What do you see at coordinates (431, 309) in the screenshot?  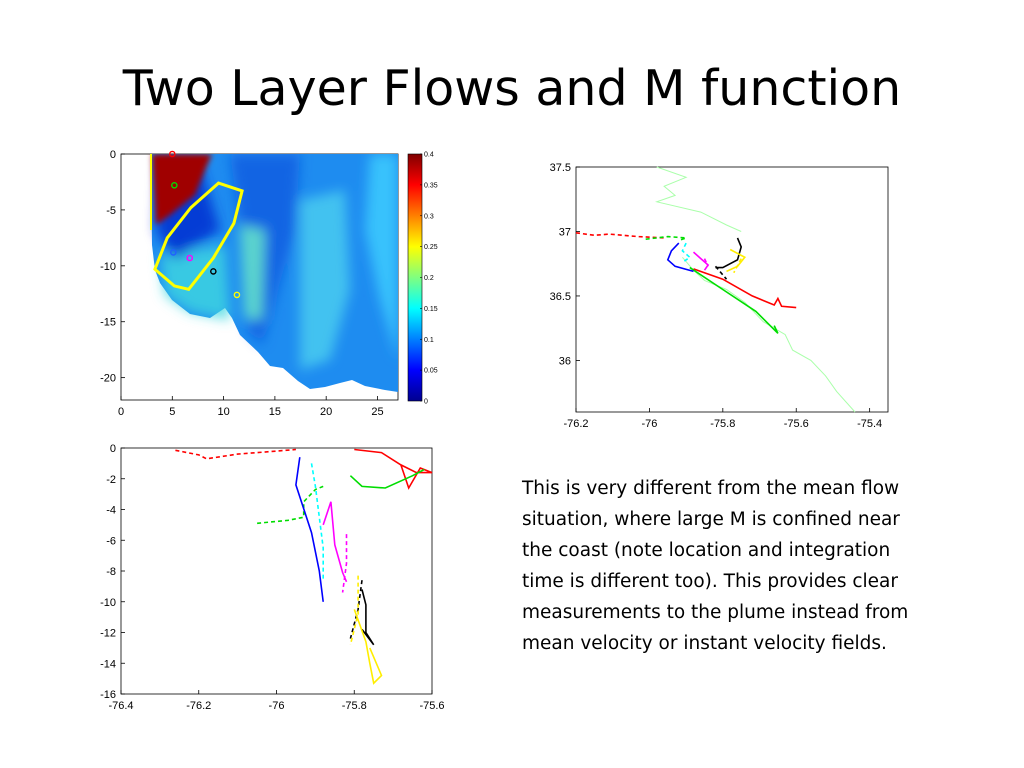 I see `colorbar-tick-label: 0.15` at bounding box center [431, 309].